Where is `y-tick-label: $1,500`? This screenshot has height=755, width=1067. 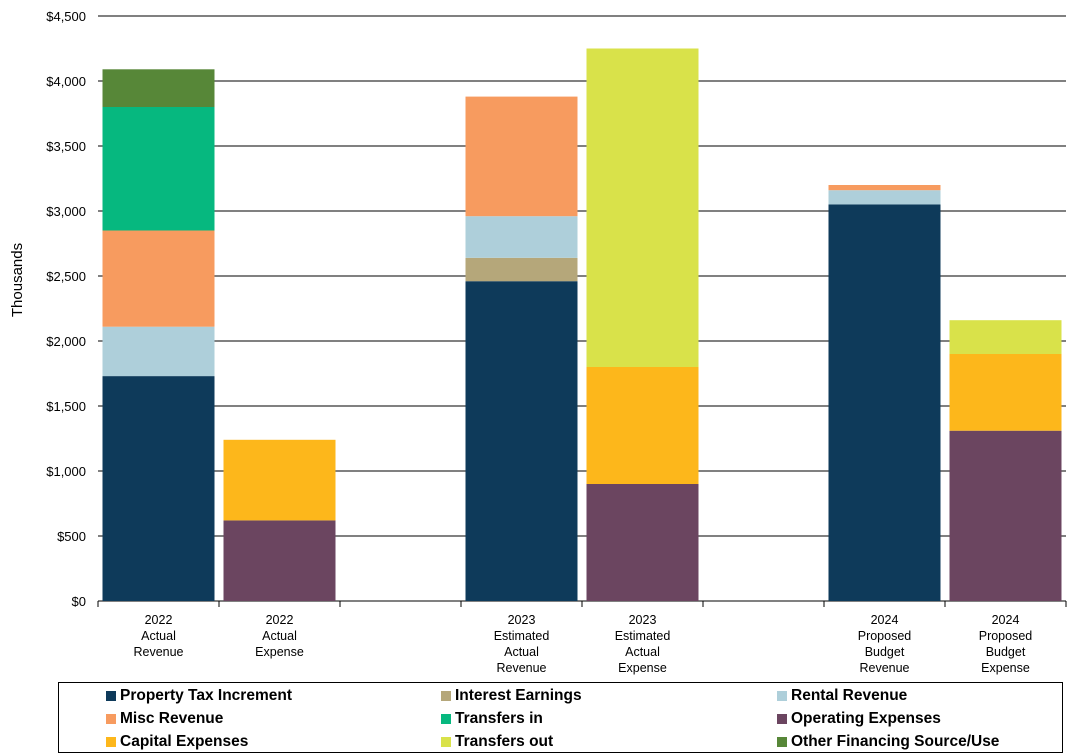
y-tick-label: $1,500 is located at coordinates (66, 406).